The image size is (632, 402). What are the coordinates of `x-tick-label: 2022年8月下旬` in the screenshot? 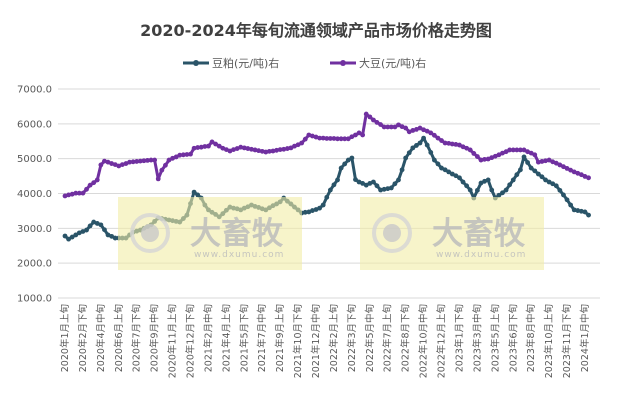 It's located at (406, 338).